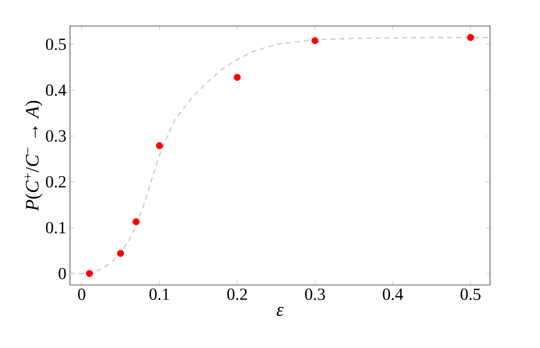 The image size is (540, 348). What do you see at coordinates (56, 136) in the screenshot?
I see `y-tick-label: 0.3` at bounding box center [56, 136].